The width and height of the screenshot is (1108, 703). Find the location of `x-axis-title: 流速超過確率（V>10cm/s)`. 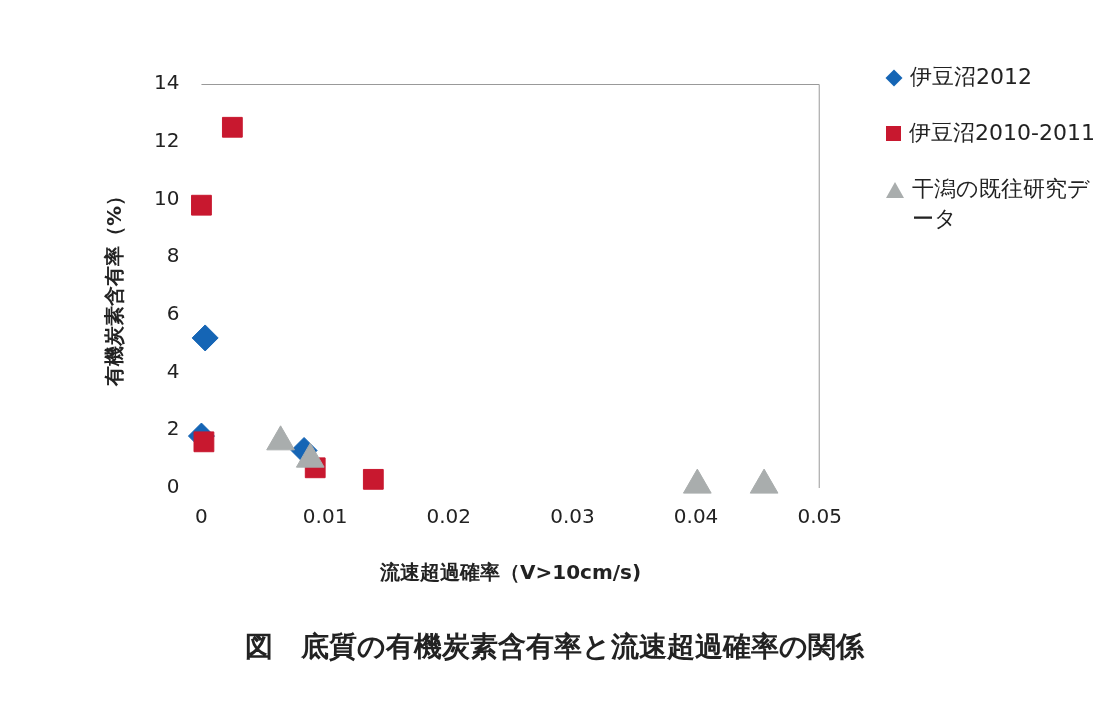

x-axis-title: 流速超過確率（V>10cm/s) is located at coordinates (510, 572).